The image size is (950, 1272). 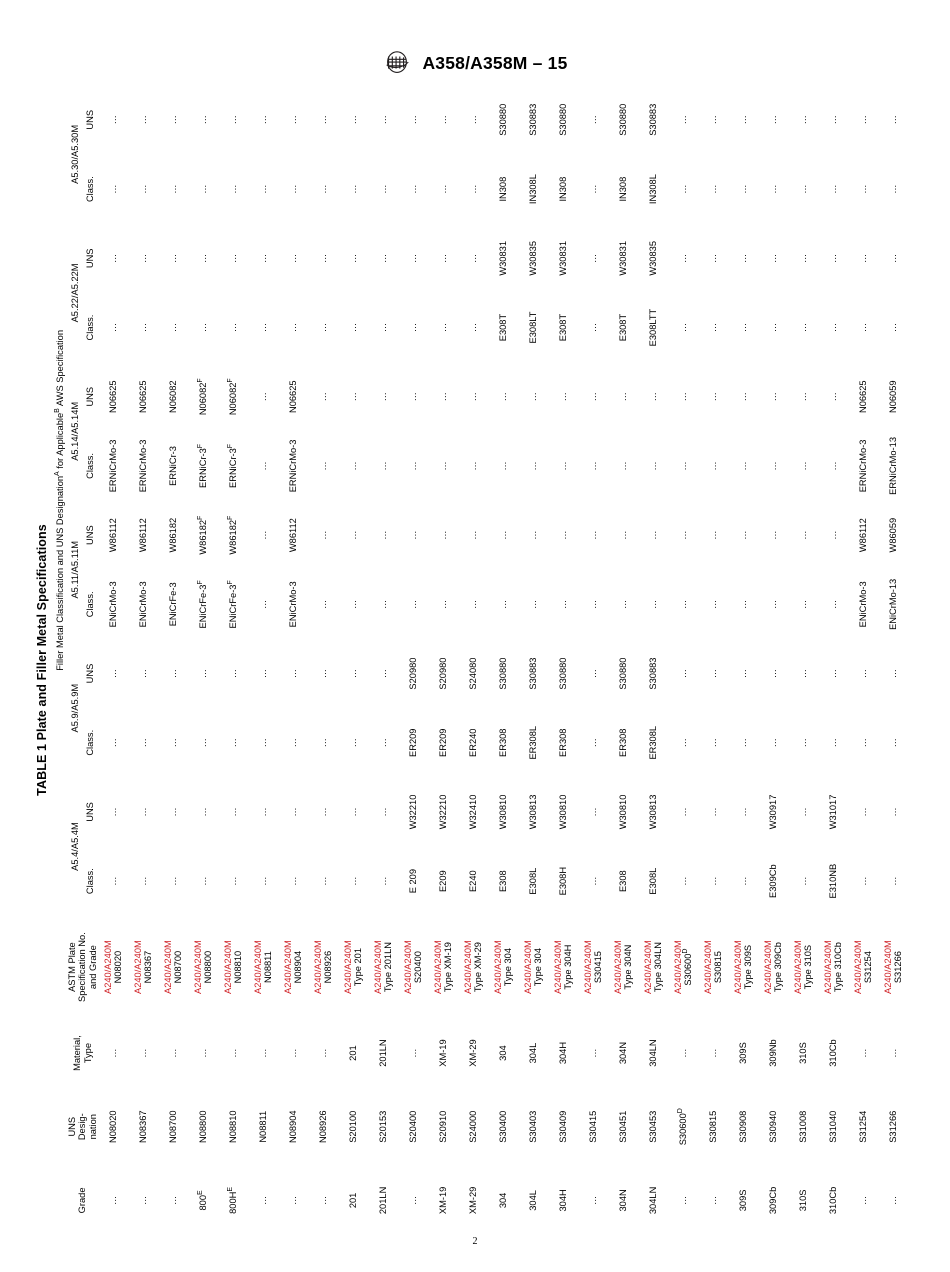 I want to click on cell-grade: XM-29, so click(x=472, y=1200).